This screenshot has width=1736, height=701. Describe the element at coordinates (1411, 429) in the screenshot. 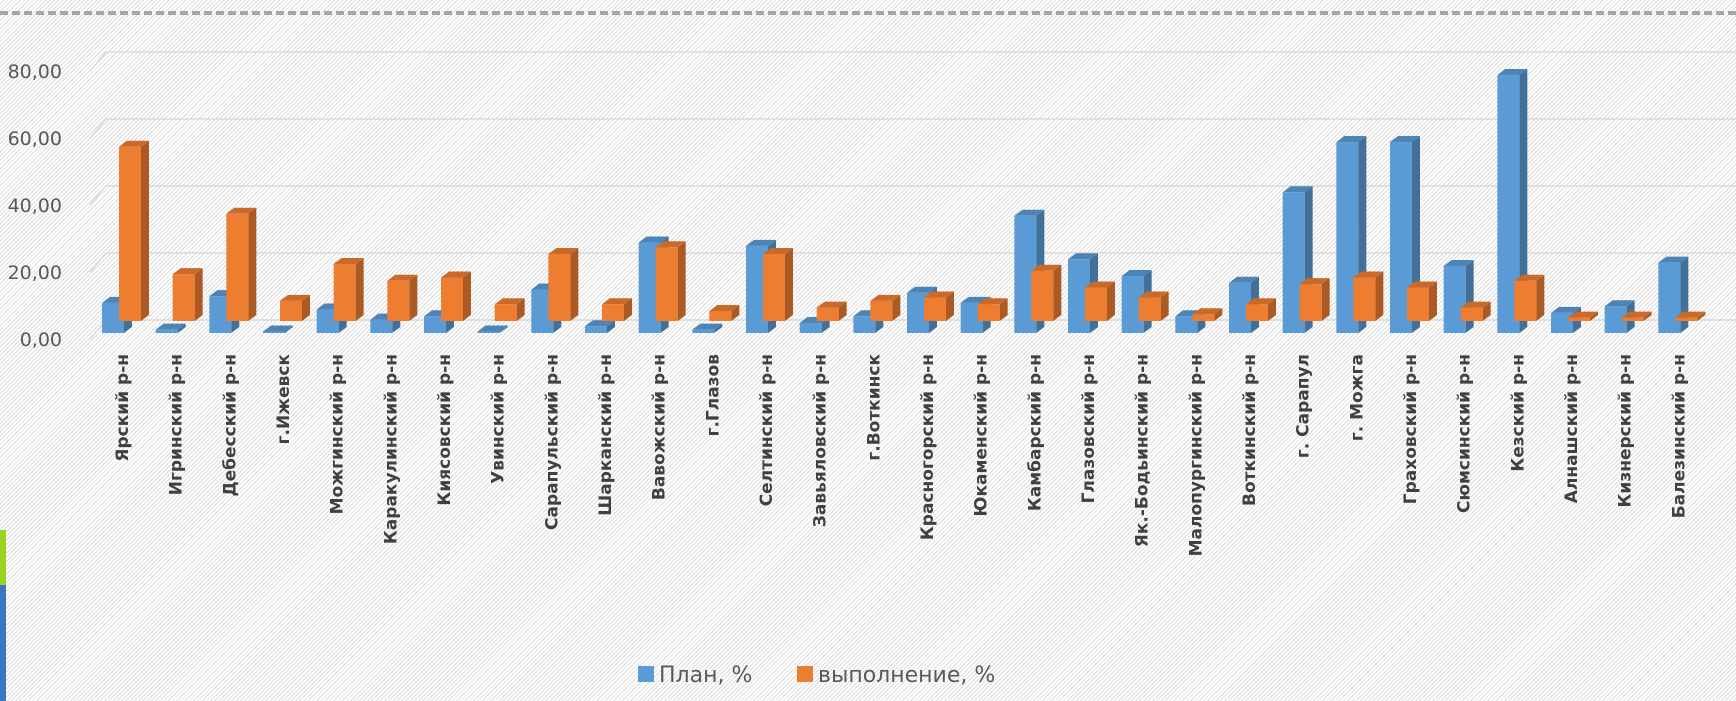

I see `category-label: Граховский р-н` at that location.